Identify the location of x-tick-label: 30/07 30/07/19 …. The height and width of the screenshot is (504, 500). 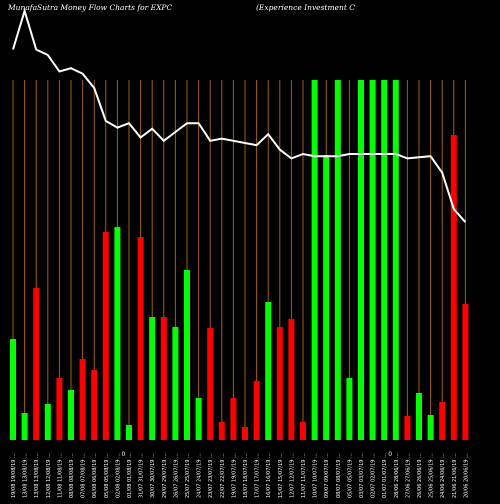
(153, 475).